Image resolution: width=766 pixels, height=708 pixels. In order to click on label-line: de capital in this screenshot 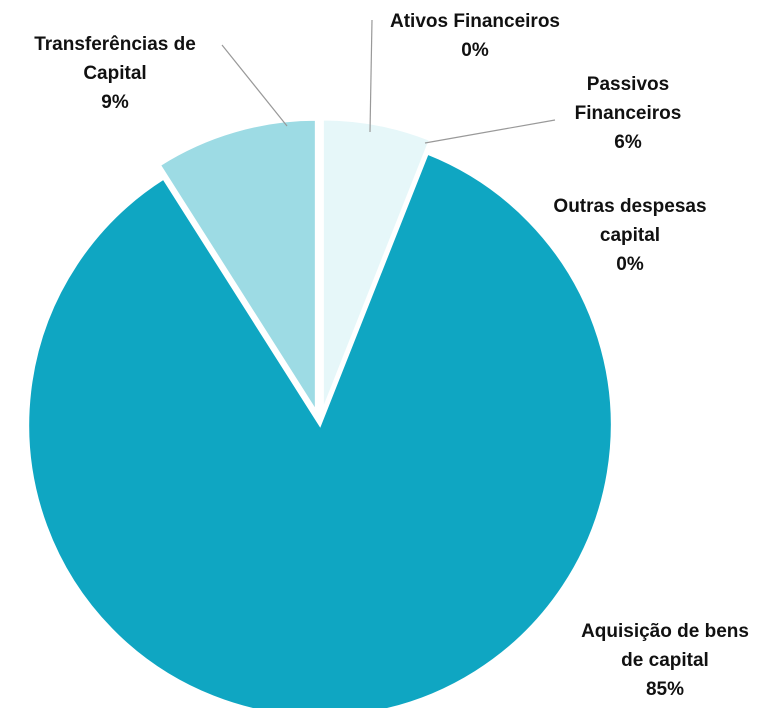, I will do `click(665, 660)`.